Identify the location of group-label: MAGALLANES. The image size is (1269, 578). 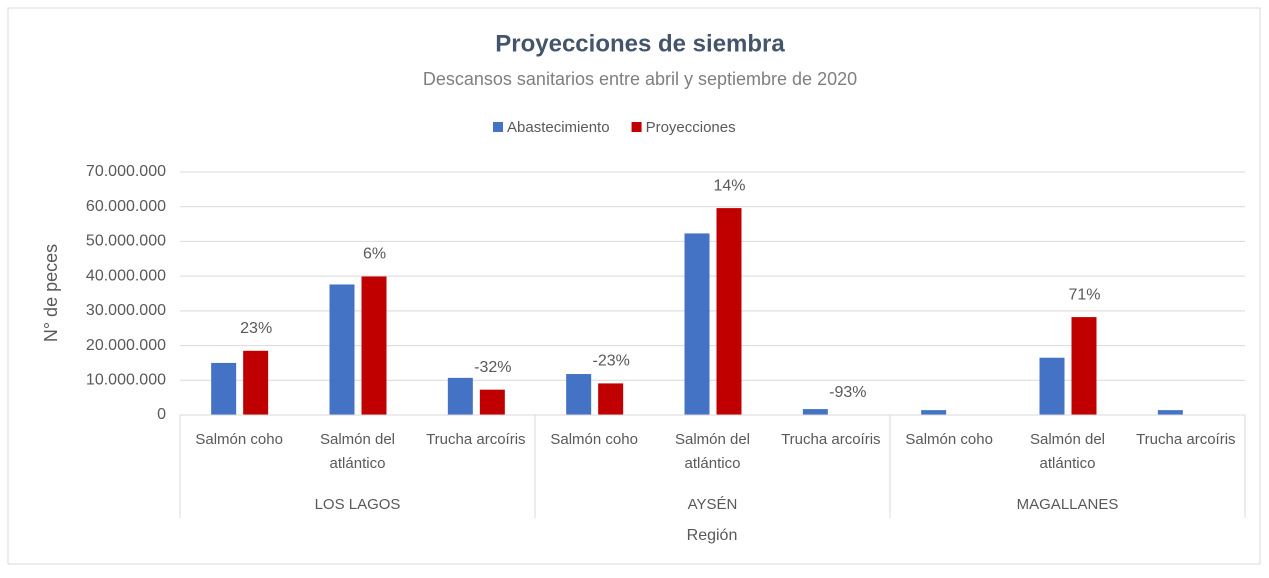
(1068, 504).